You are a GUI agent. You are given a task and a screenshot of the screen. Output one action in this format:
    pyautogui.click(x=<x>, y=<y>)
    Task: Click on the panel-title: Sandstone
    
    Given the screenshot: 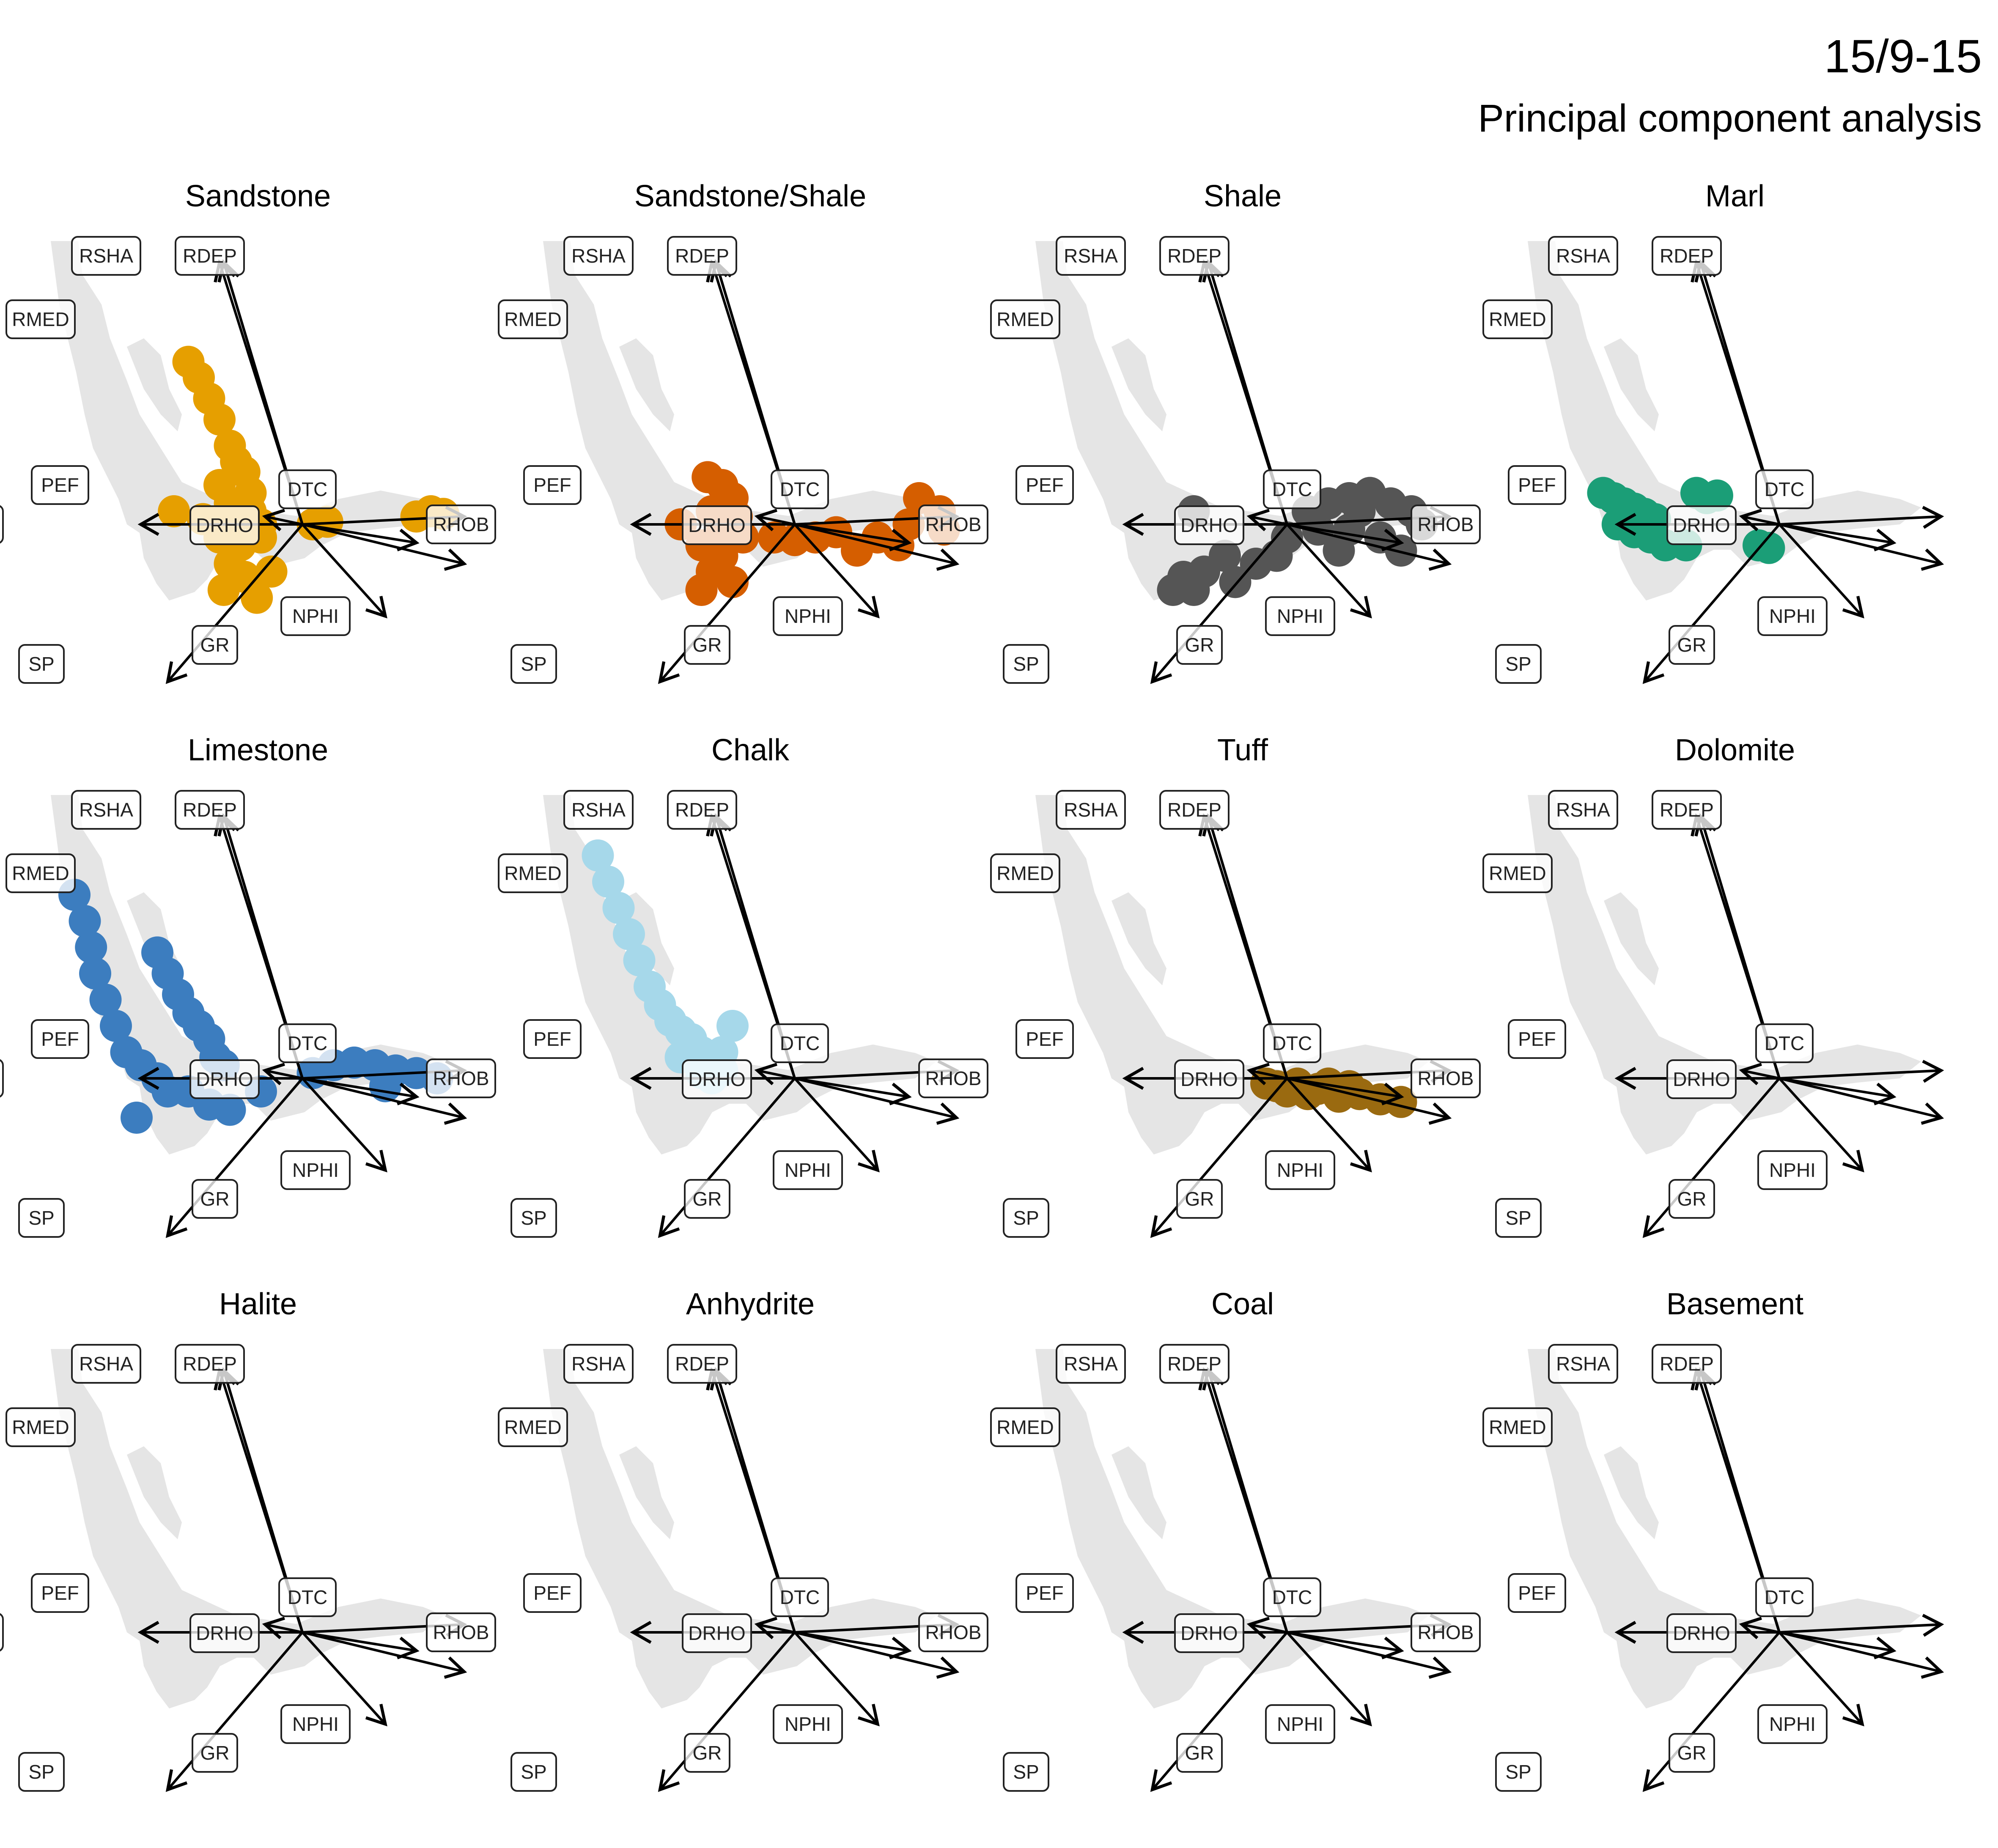 What is the action you would take?
    pyautogui.click(x=258, y=196)
    